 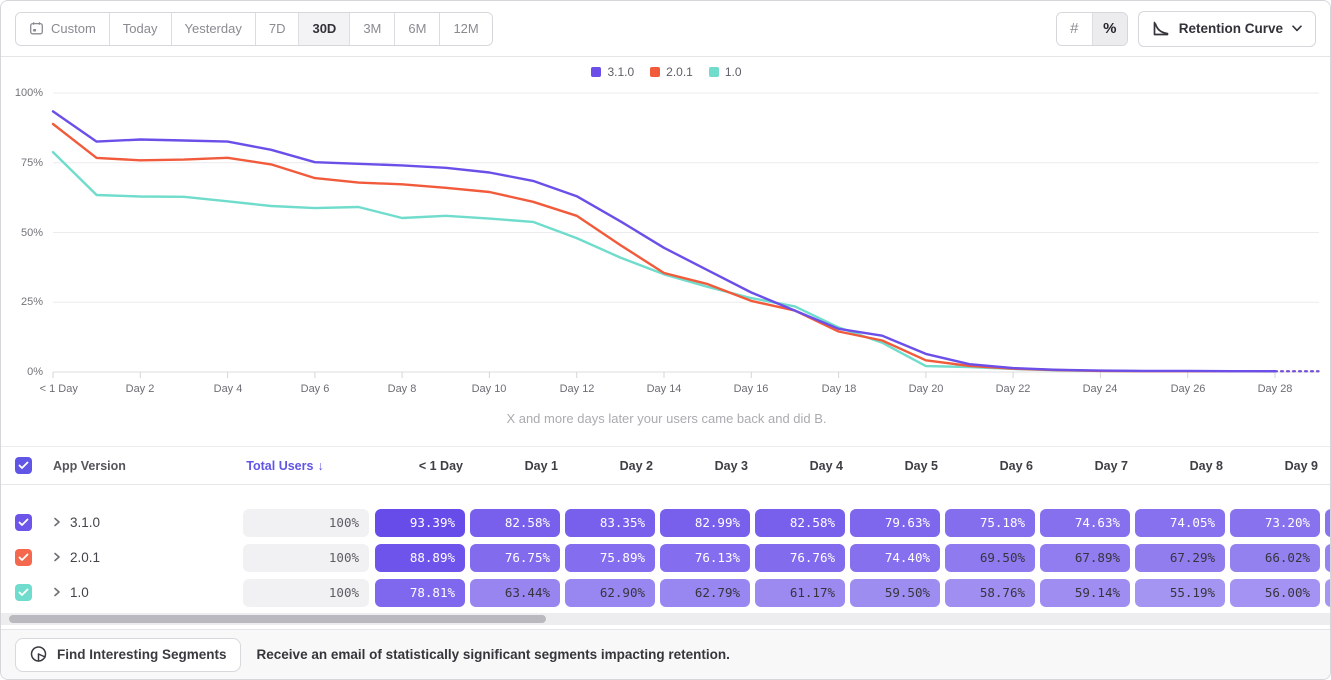 I want to click on absolute-numbers-mode-button: #, so click(x=1074, y=28).